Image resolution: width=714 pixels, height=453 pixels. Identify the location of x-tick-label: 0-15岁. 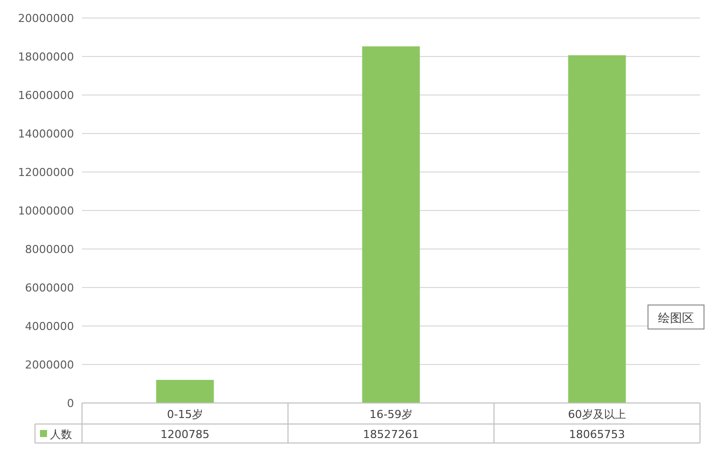
(185, 414).